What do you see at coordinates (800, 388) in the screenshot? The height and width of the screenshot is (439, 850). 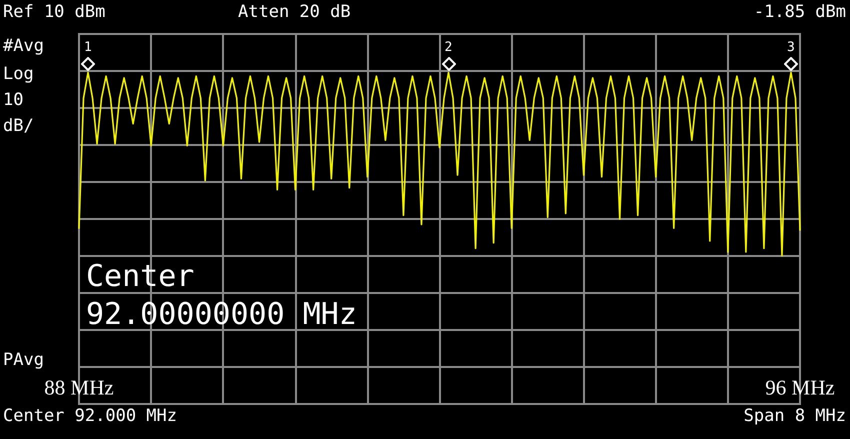 I see `x-tick-label: 96 MHz` at bounding box center [800, 388].